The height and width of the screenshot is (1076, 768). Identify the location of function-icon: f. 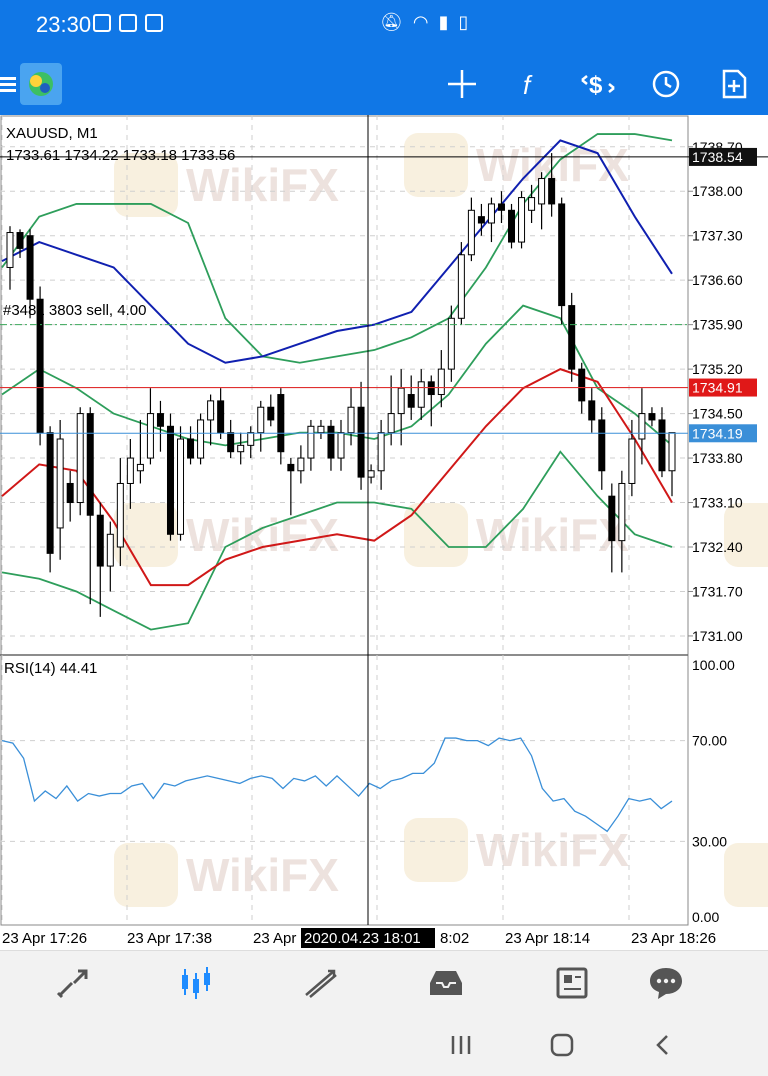
(530, 84).